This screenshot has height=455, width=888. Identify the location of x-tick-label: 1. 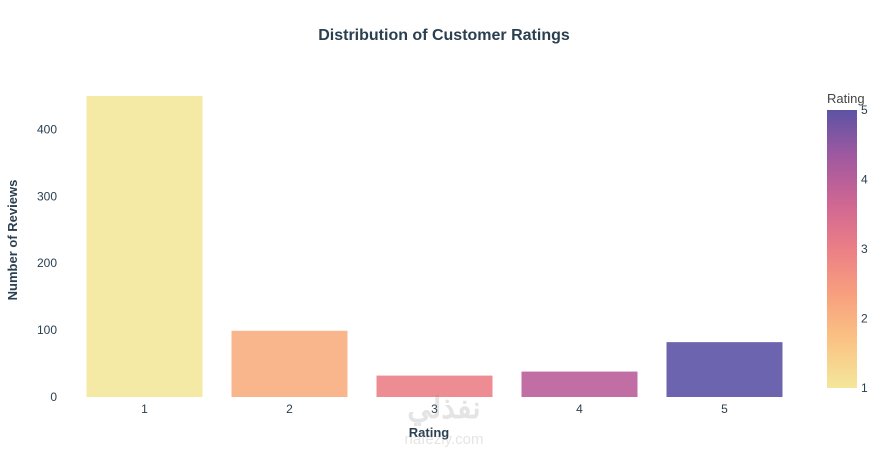
(144, 409).